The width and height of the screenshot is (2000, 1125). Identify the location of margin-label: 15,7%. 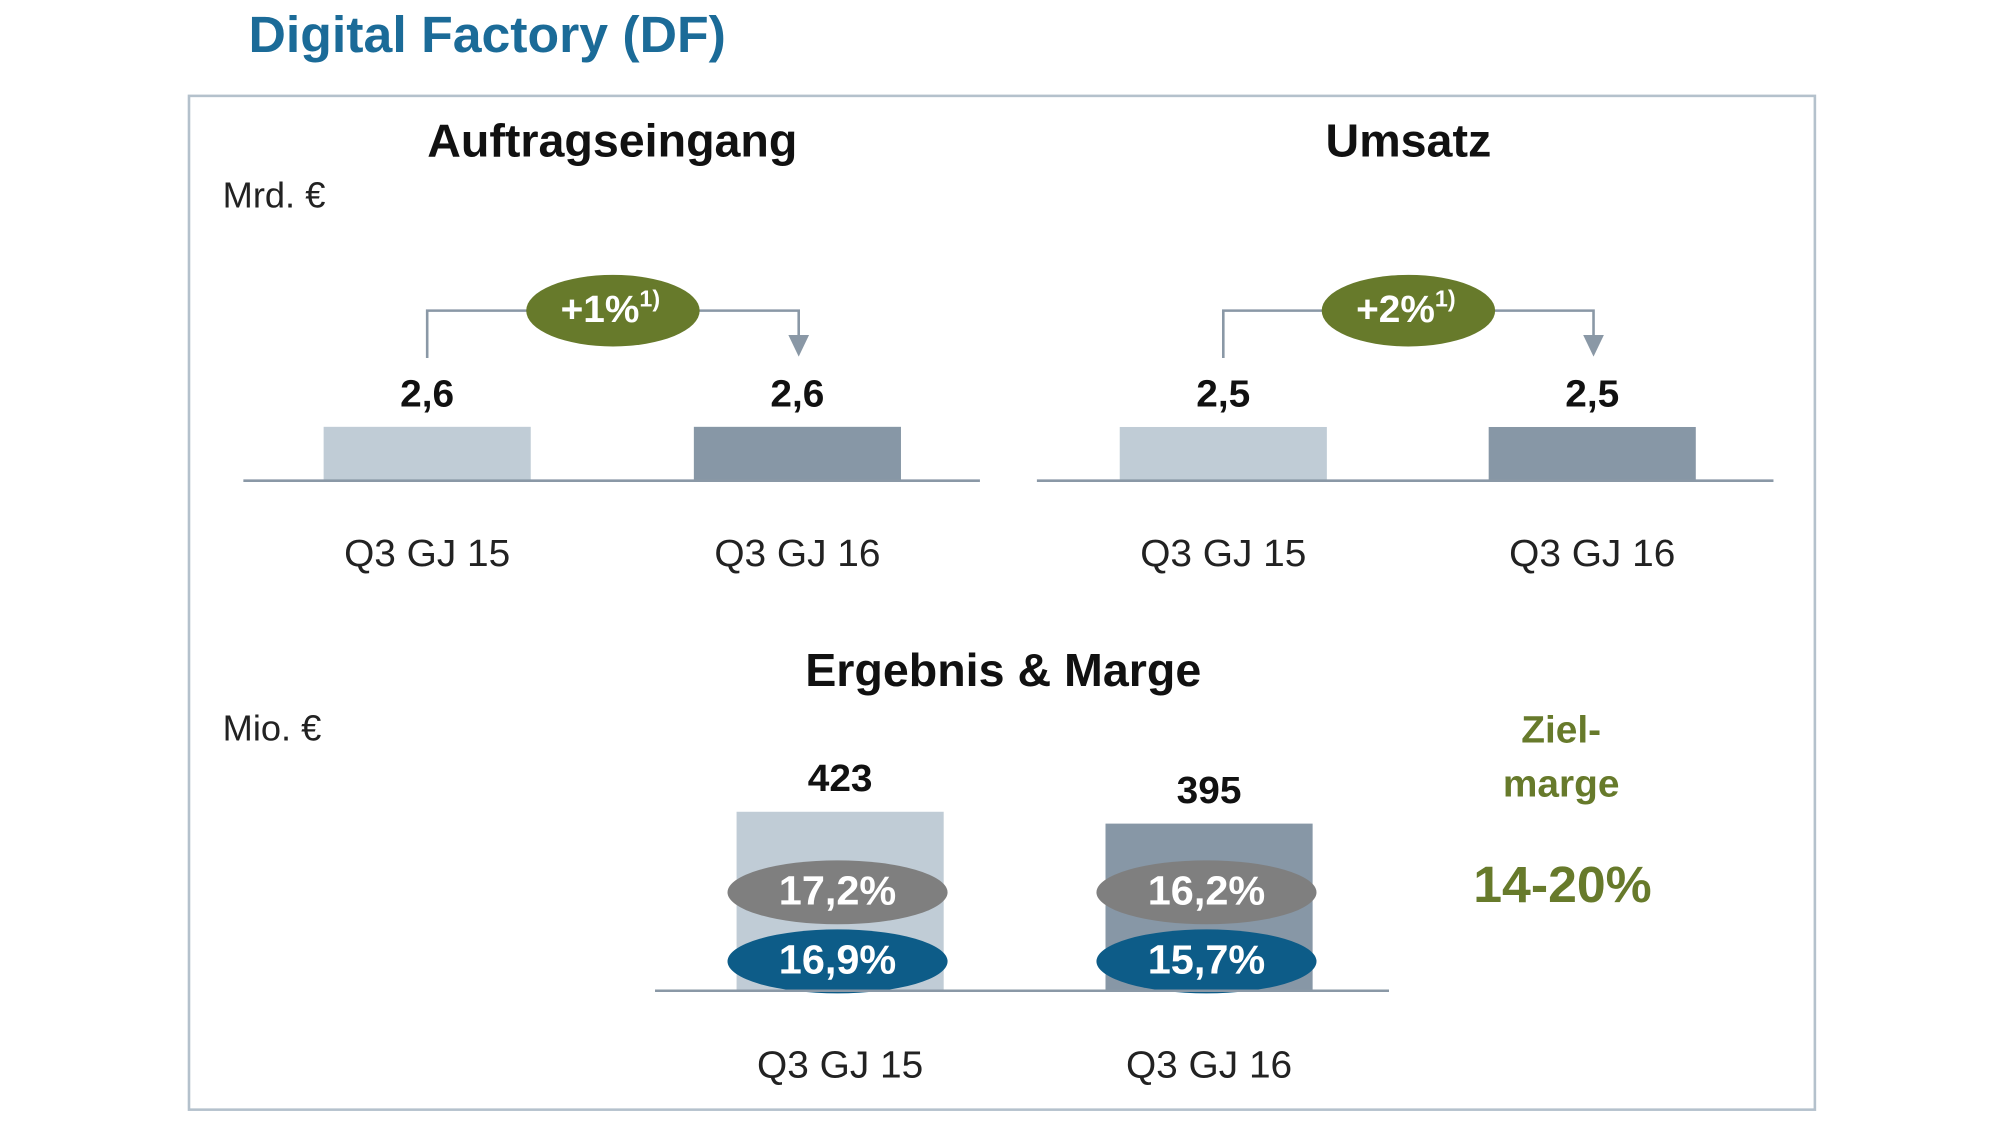
(1206, 960).